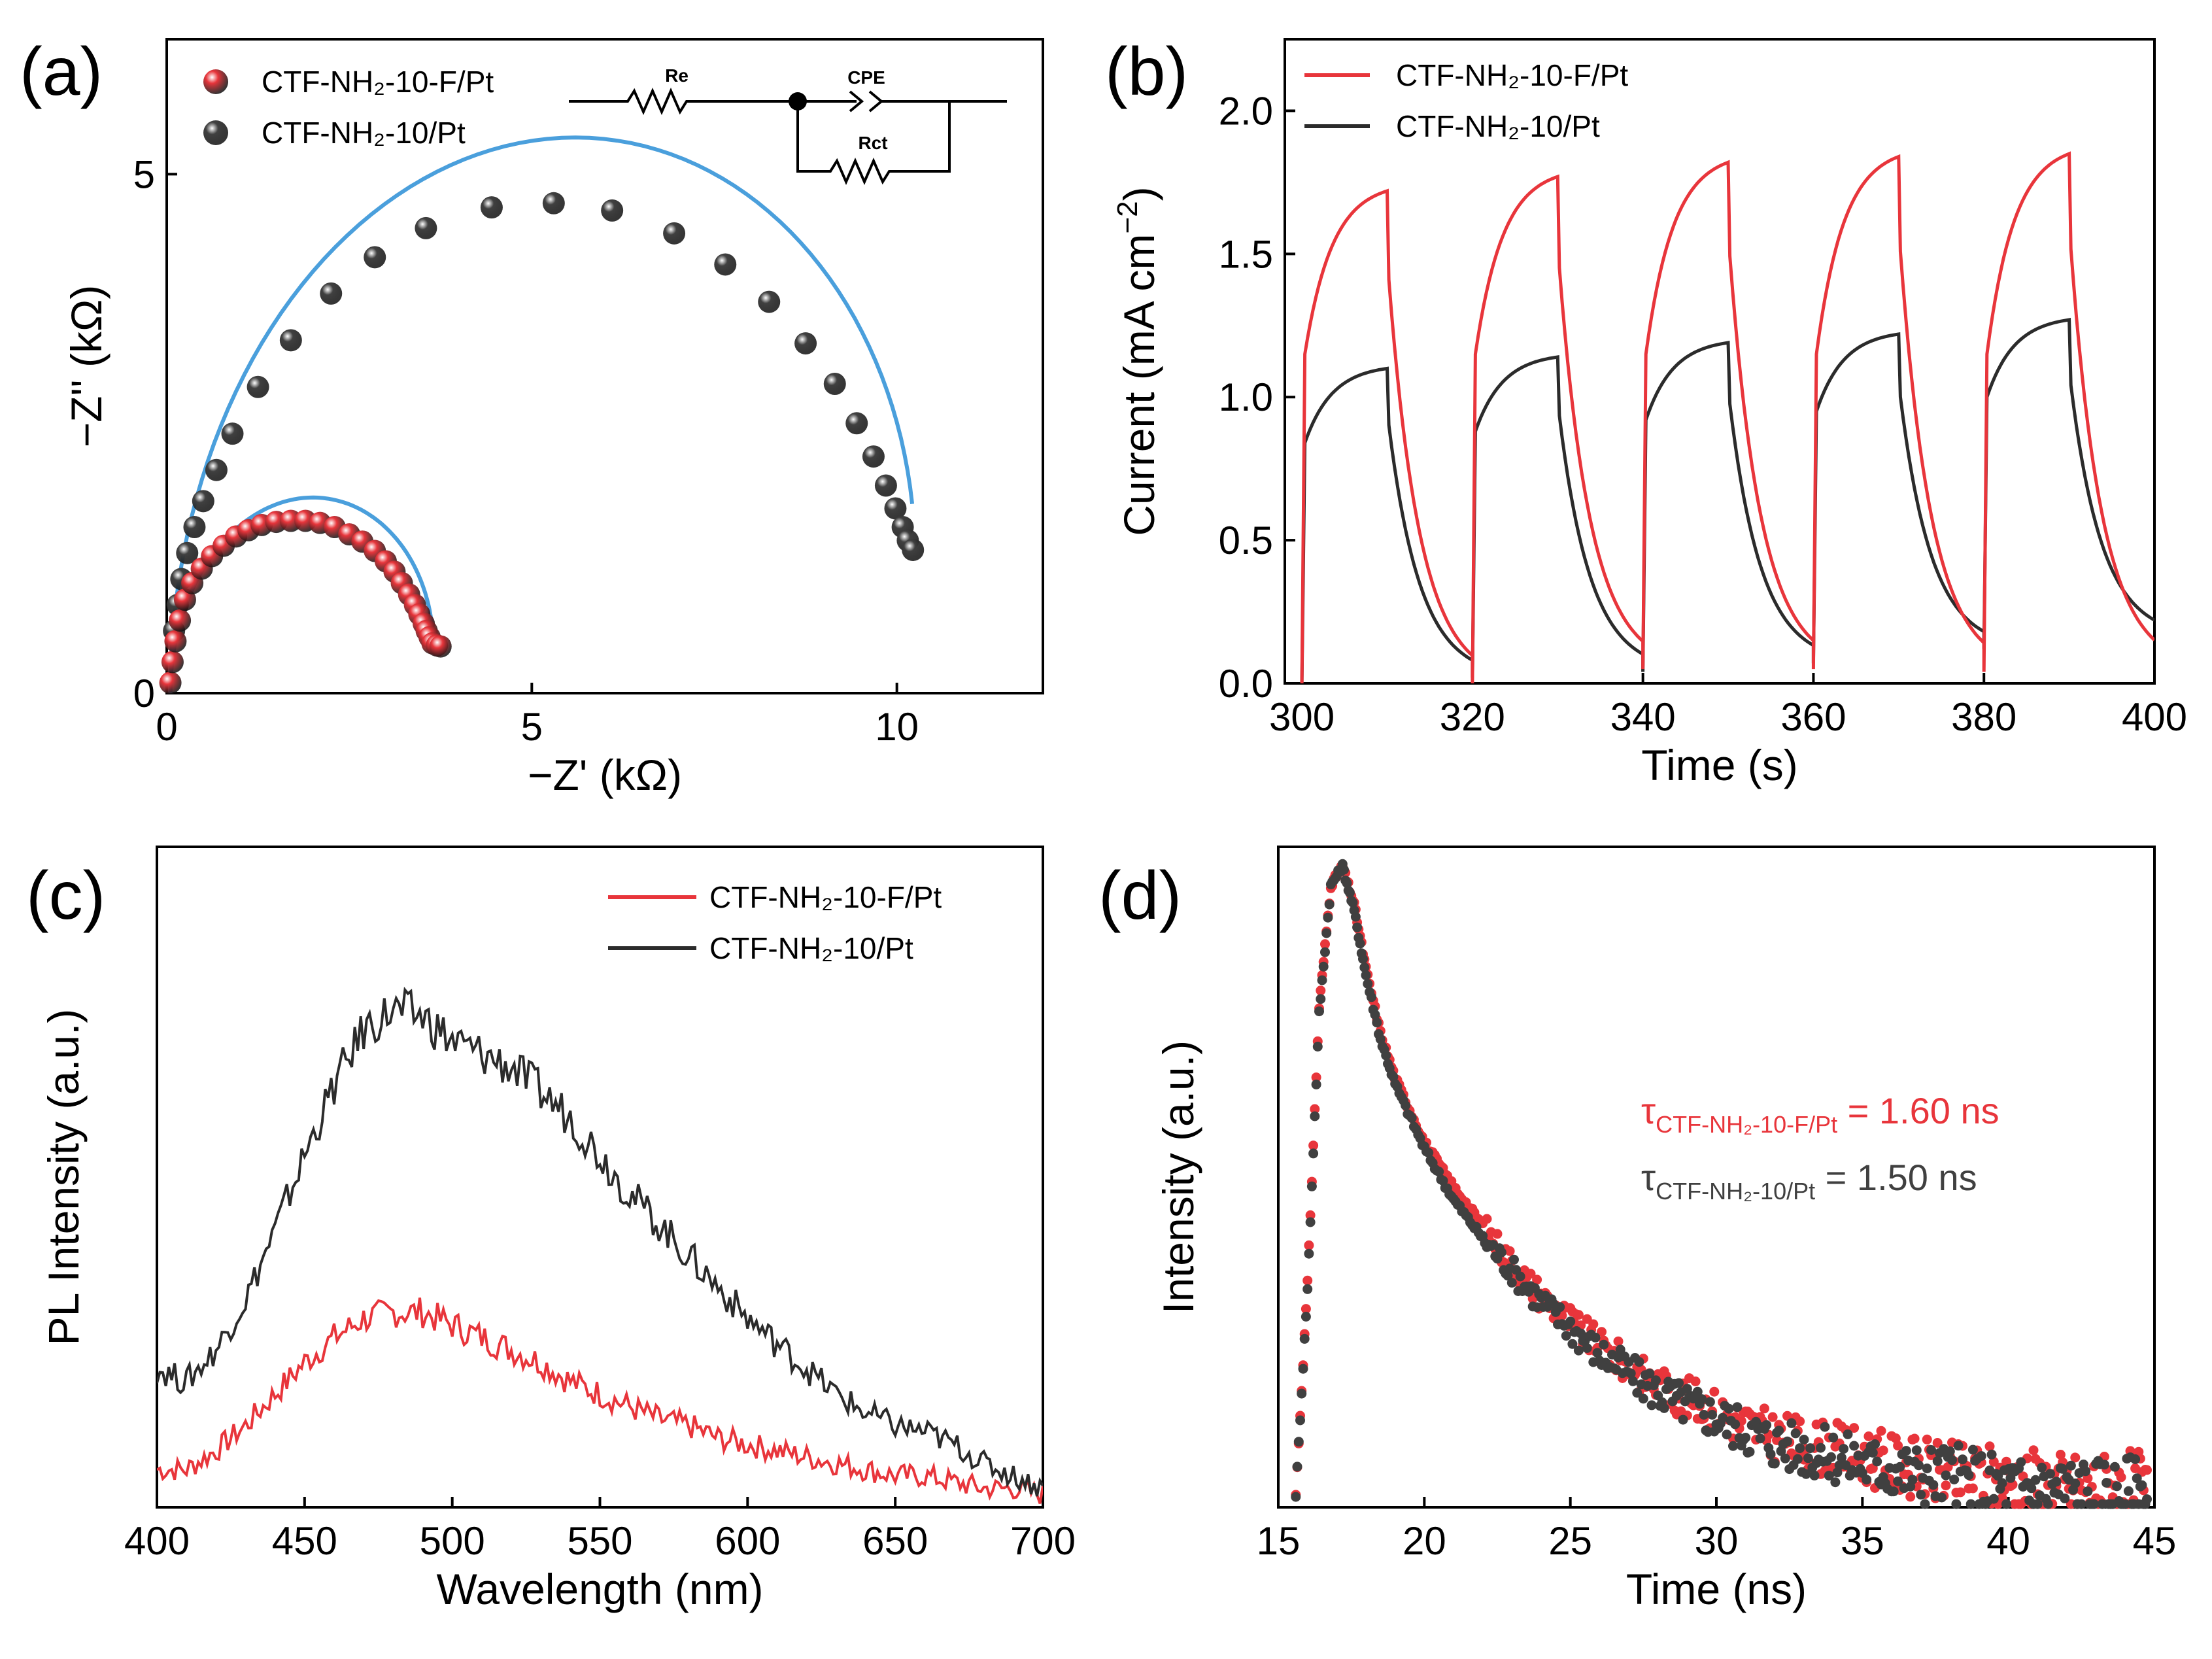  What do you see at coordinates (1813, 717) in the screenshot?
I see `b-x-tick-label: 360` at bounding box center [1813, 717].